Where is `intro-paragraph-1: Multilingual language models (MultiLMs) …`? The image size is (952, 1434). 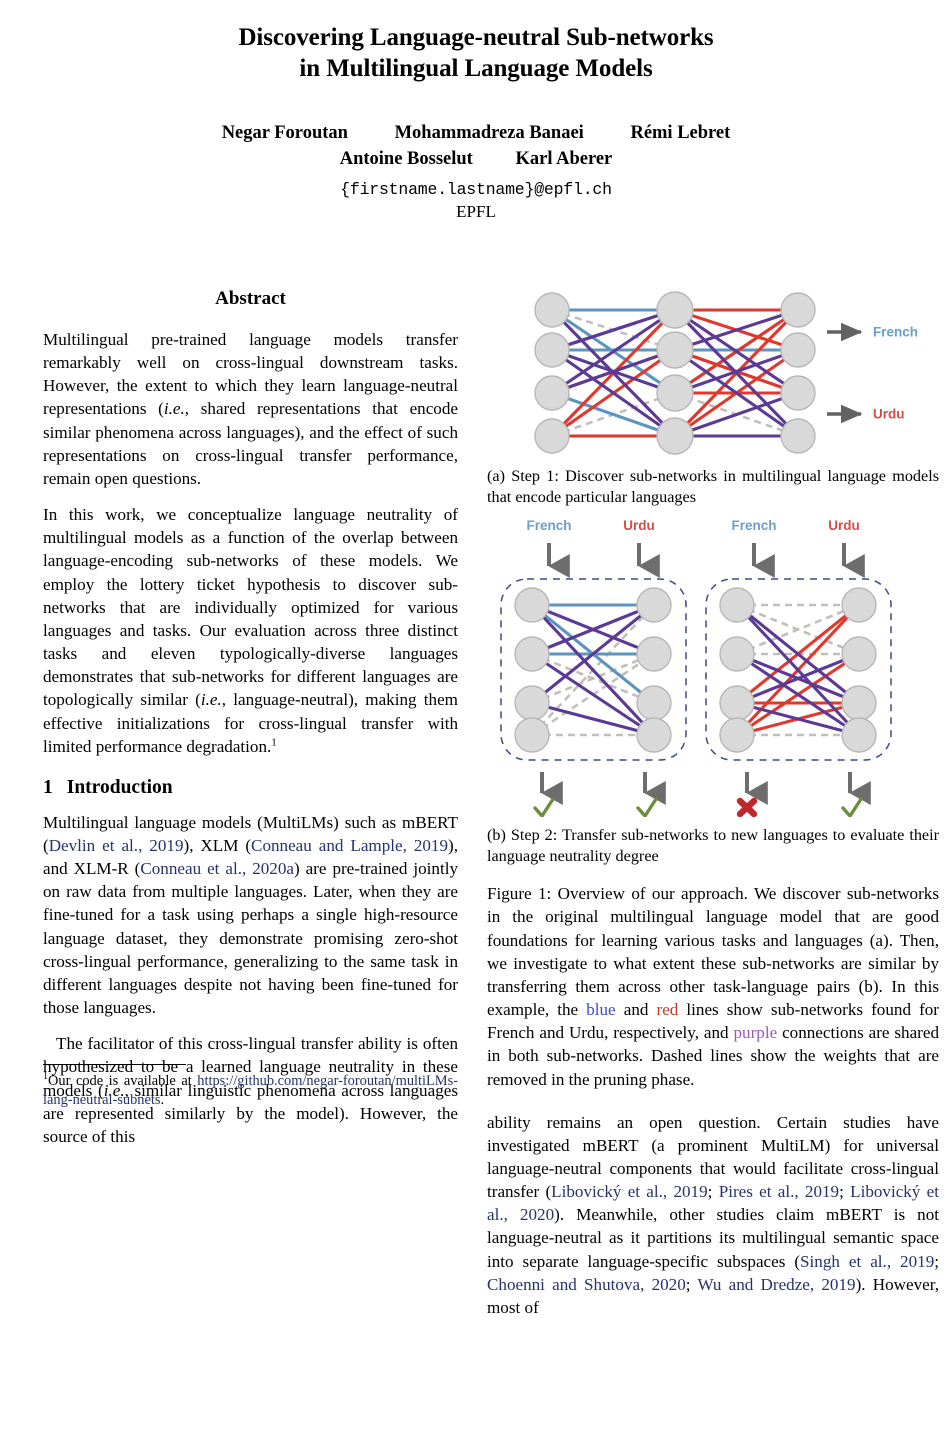 intro-paragraph-1: Multilingual language models (MultiLMs) … is located at coordinates (250, 915).